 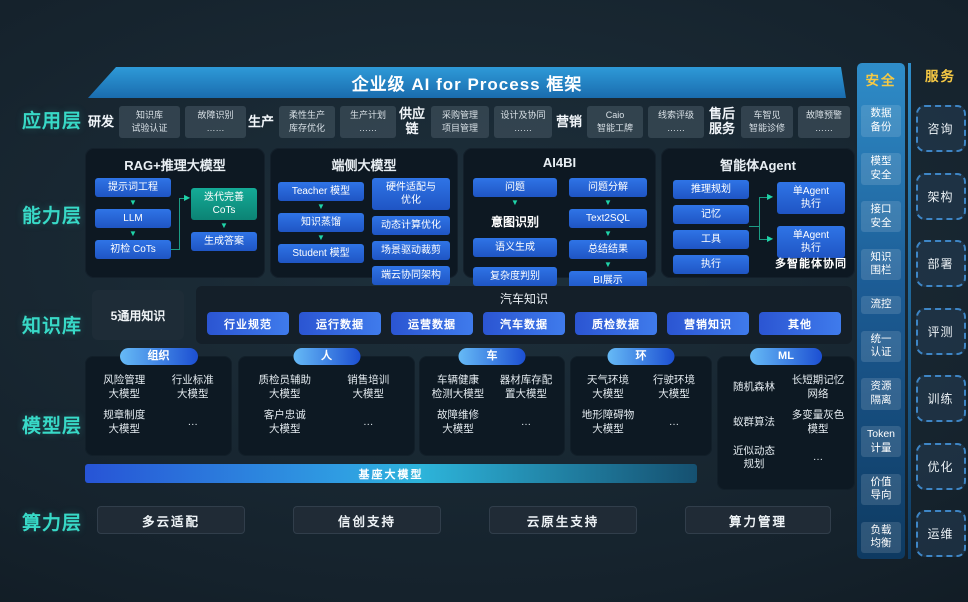 I want to click on model-item: 规章制度 大模型, so click(x=124, y=422).